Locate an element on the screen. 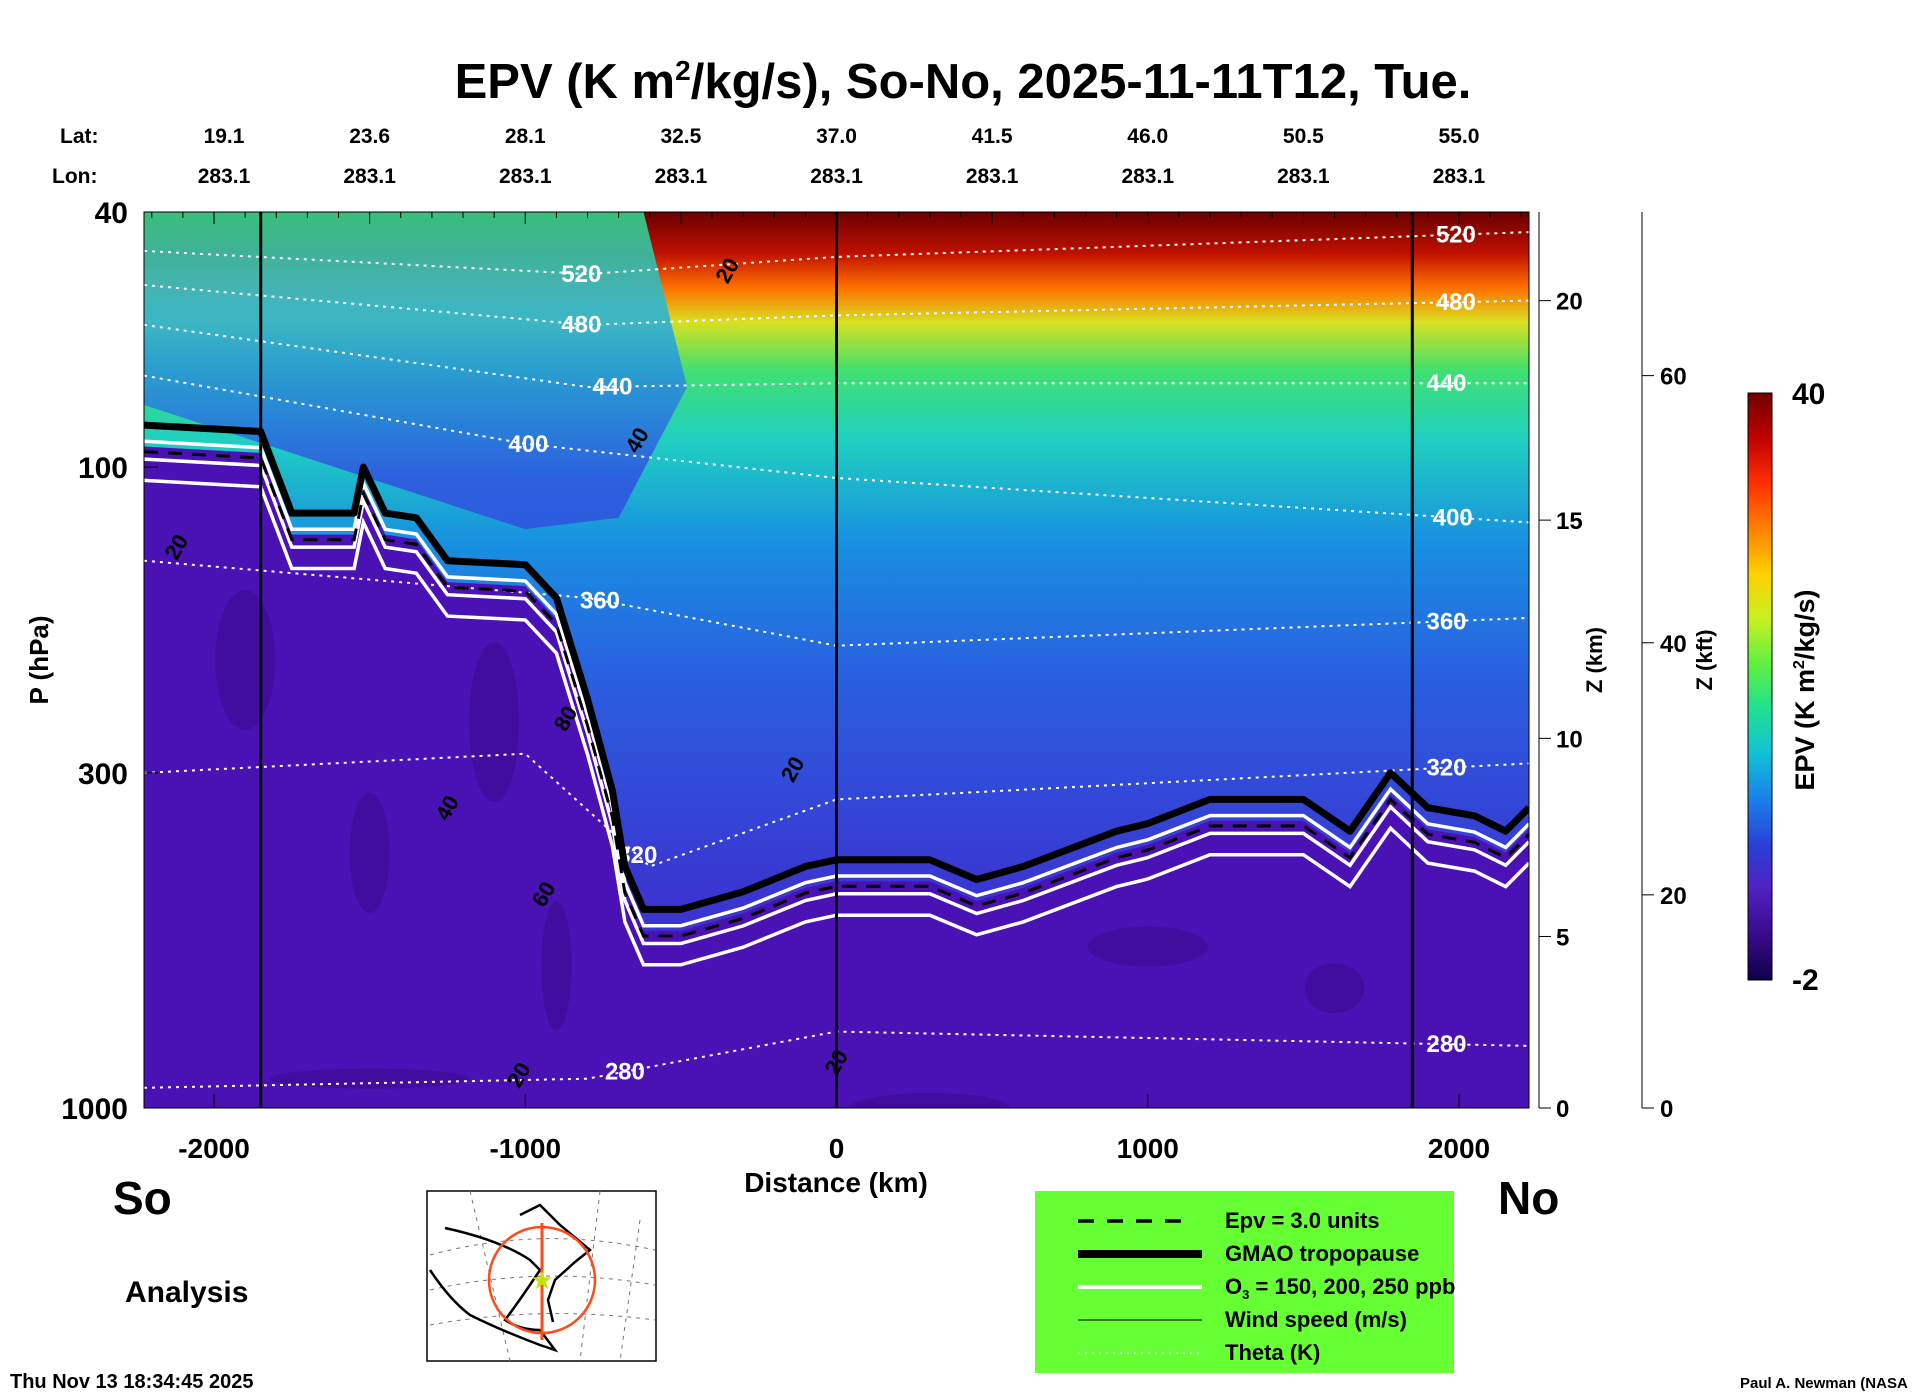  lat-value: 37.0 is located at coordinates (836, 136).